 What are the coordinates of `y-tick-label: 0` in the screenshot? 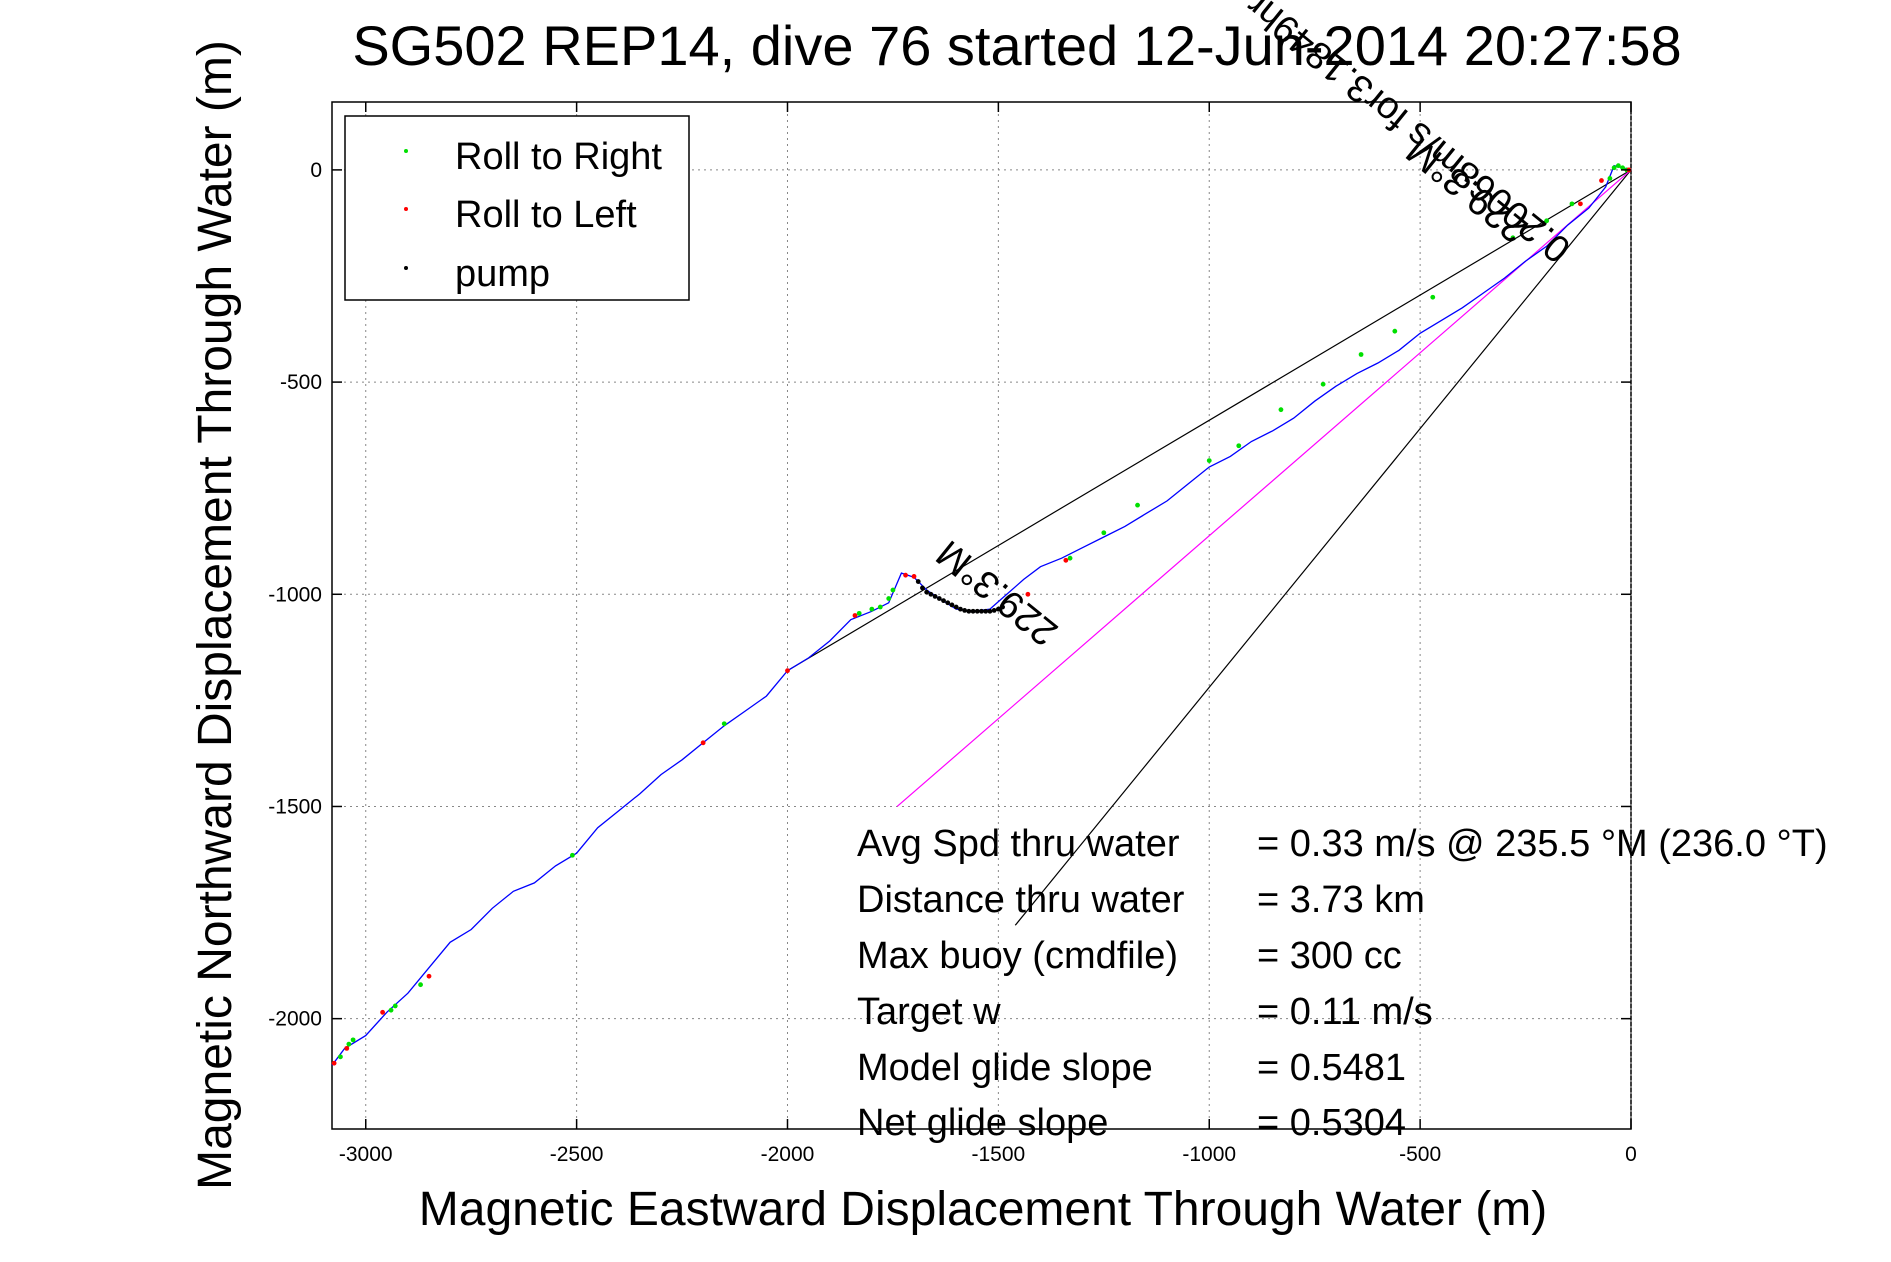 It's located at (316, 170).